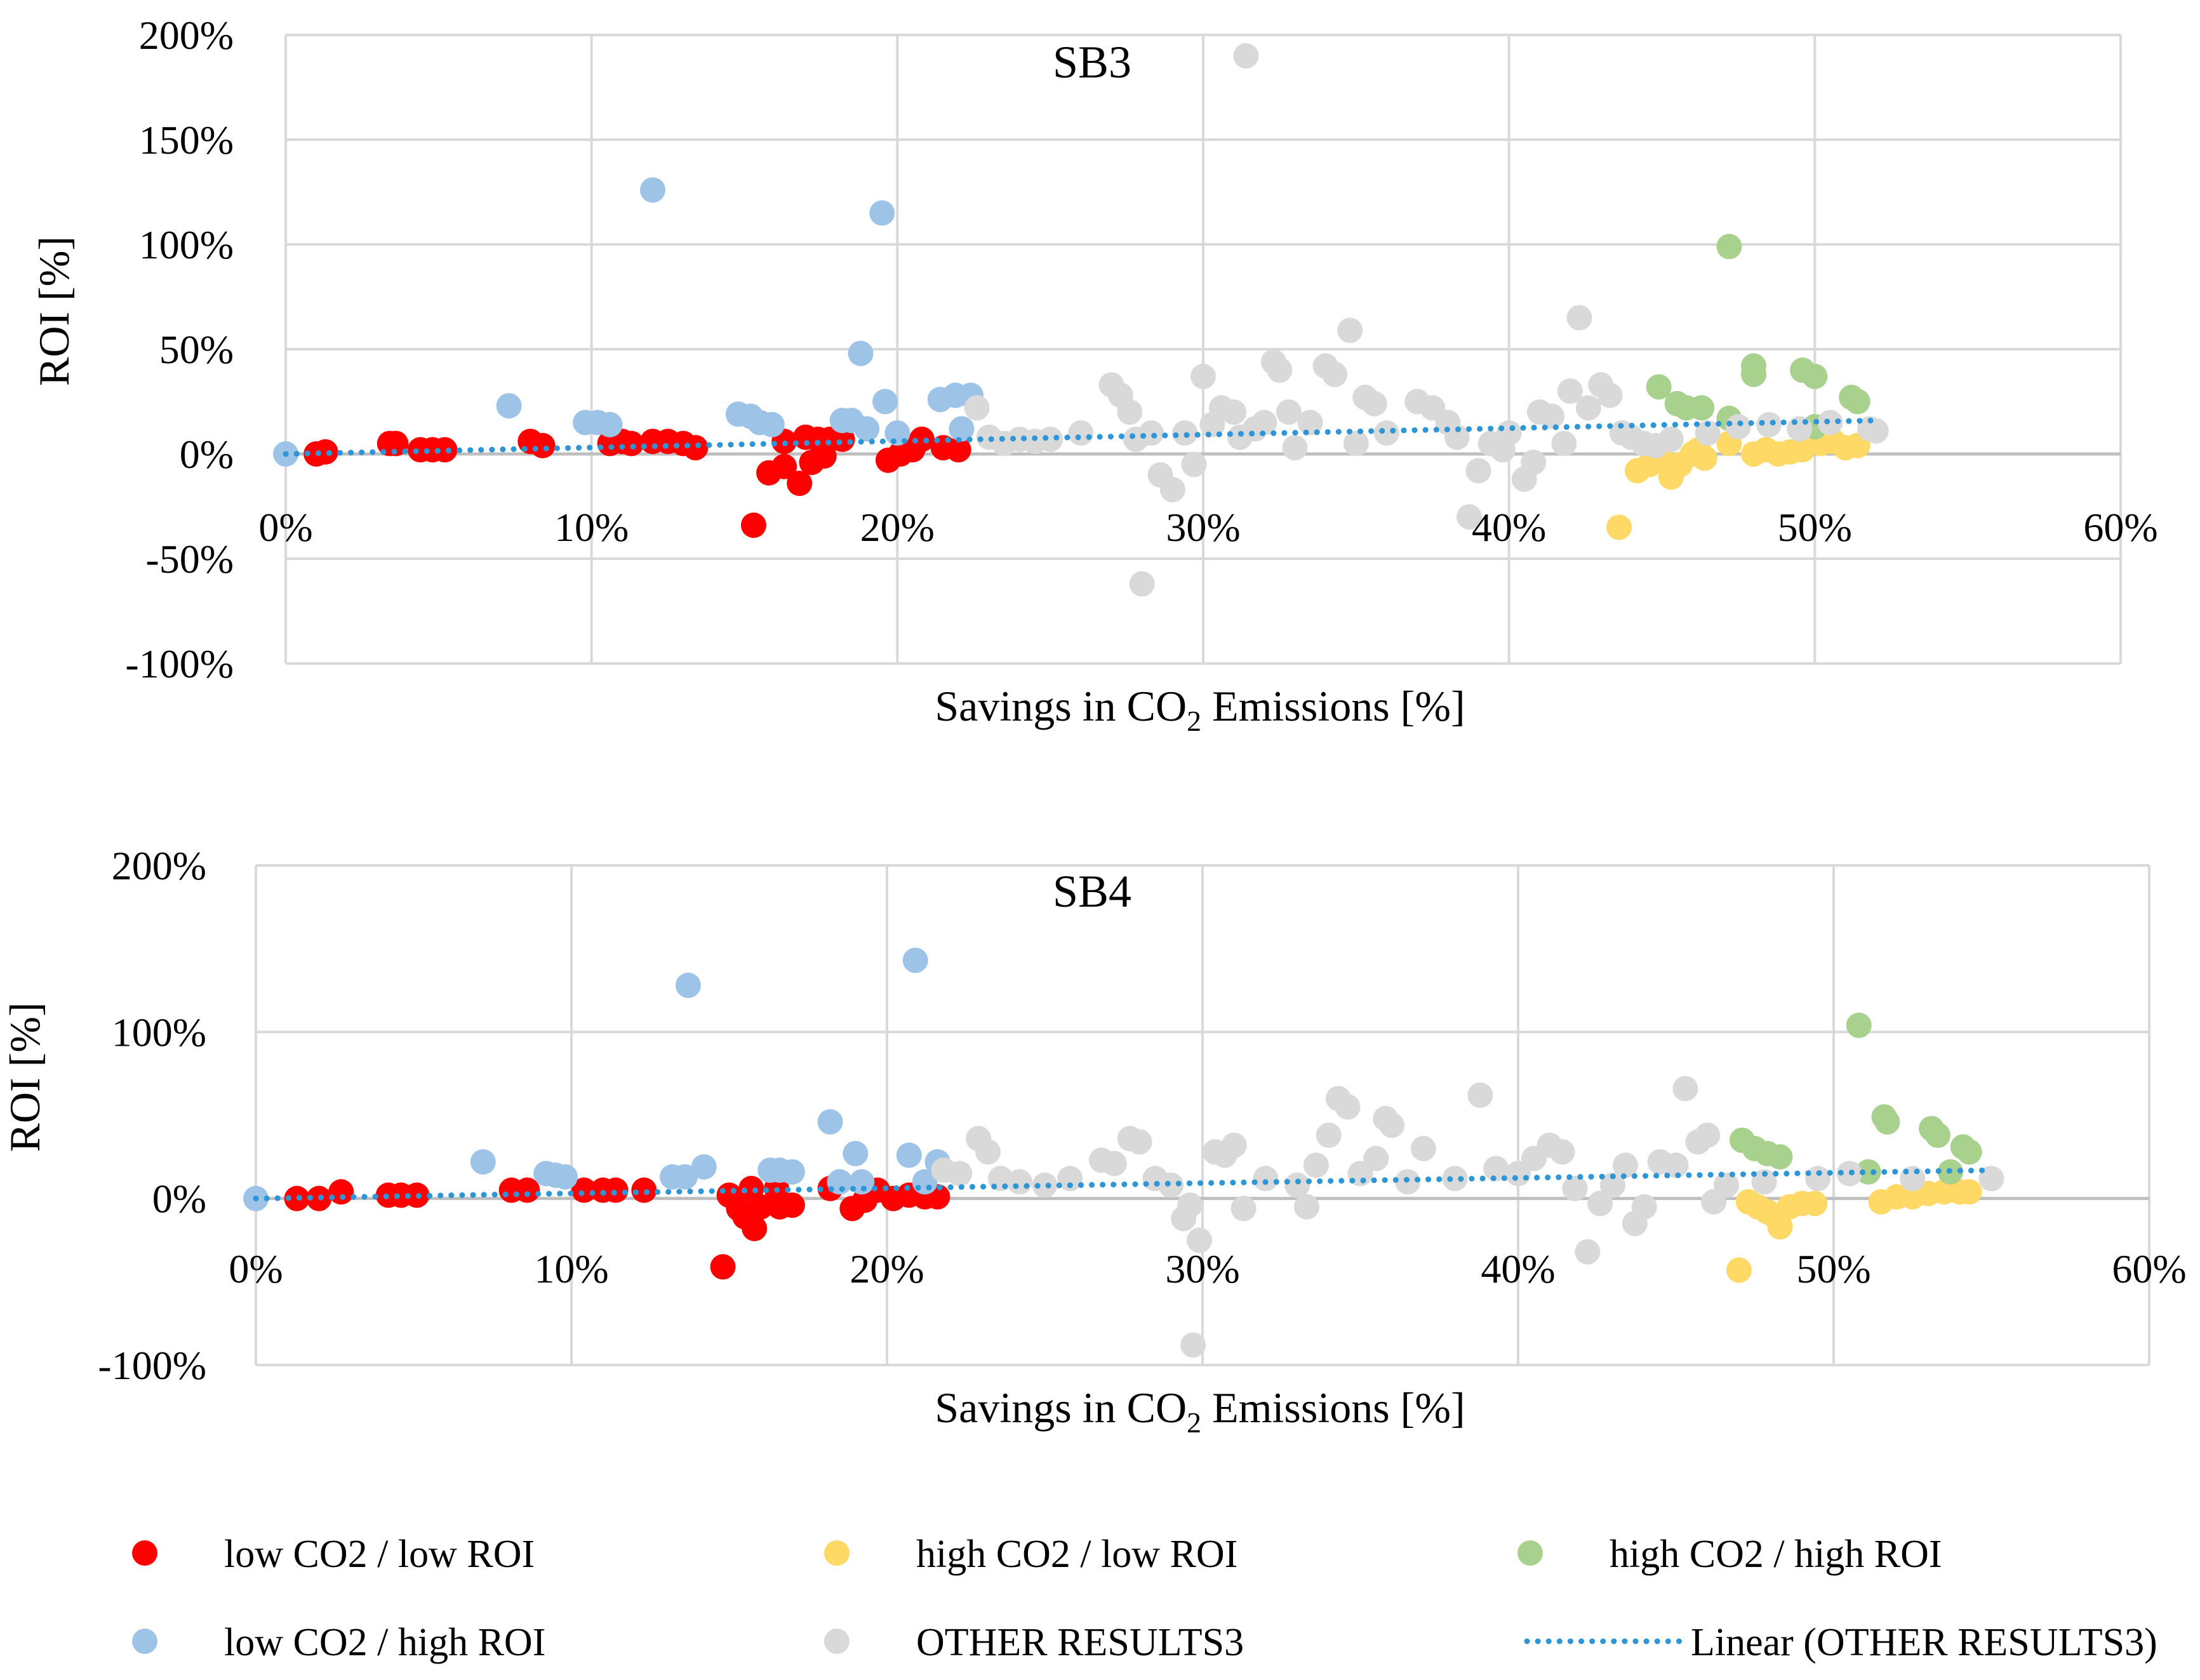 This screenshot has width=2200, height=1680. What do you see at coordinates (1776, 1554) in the screenshot?
I see `legend-label: high CO2 / high ROI` at bounding box center [1776, 1554].